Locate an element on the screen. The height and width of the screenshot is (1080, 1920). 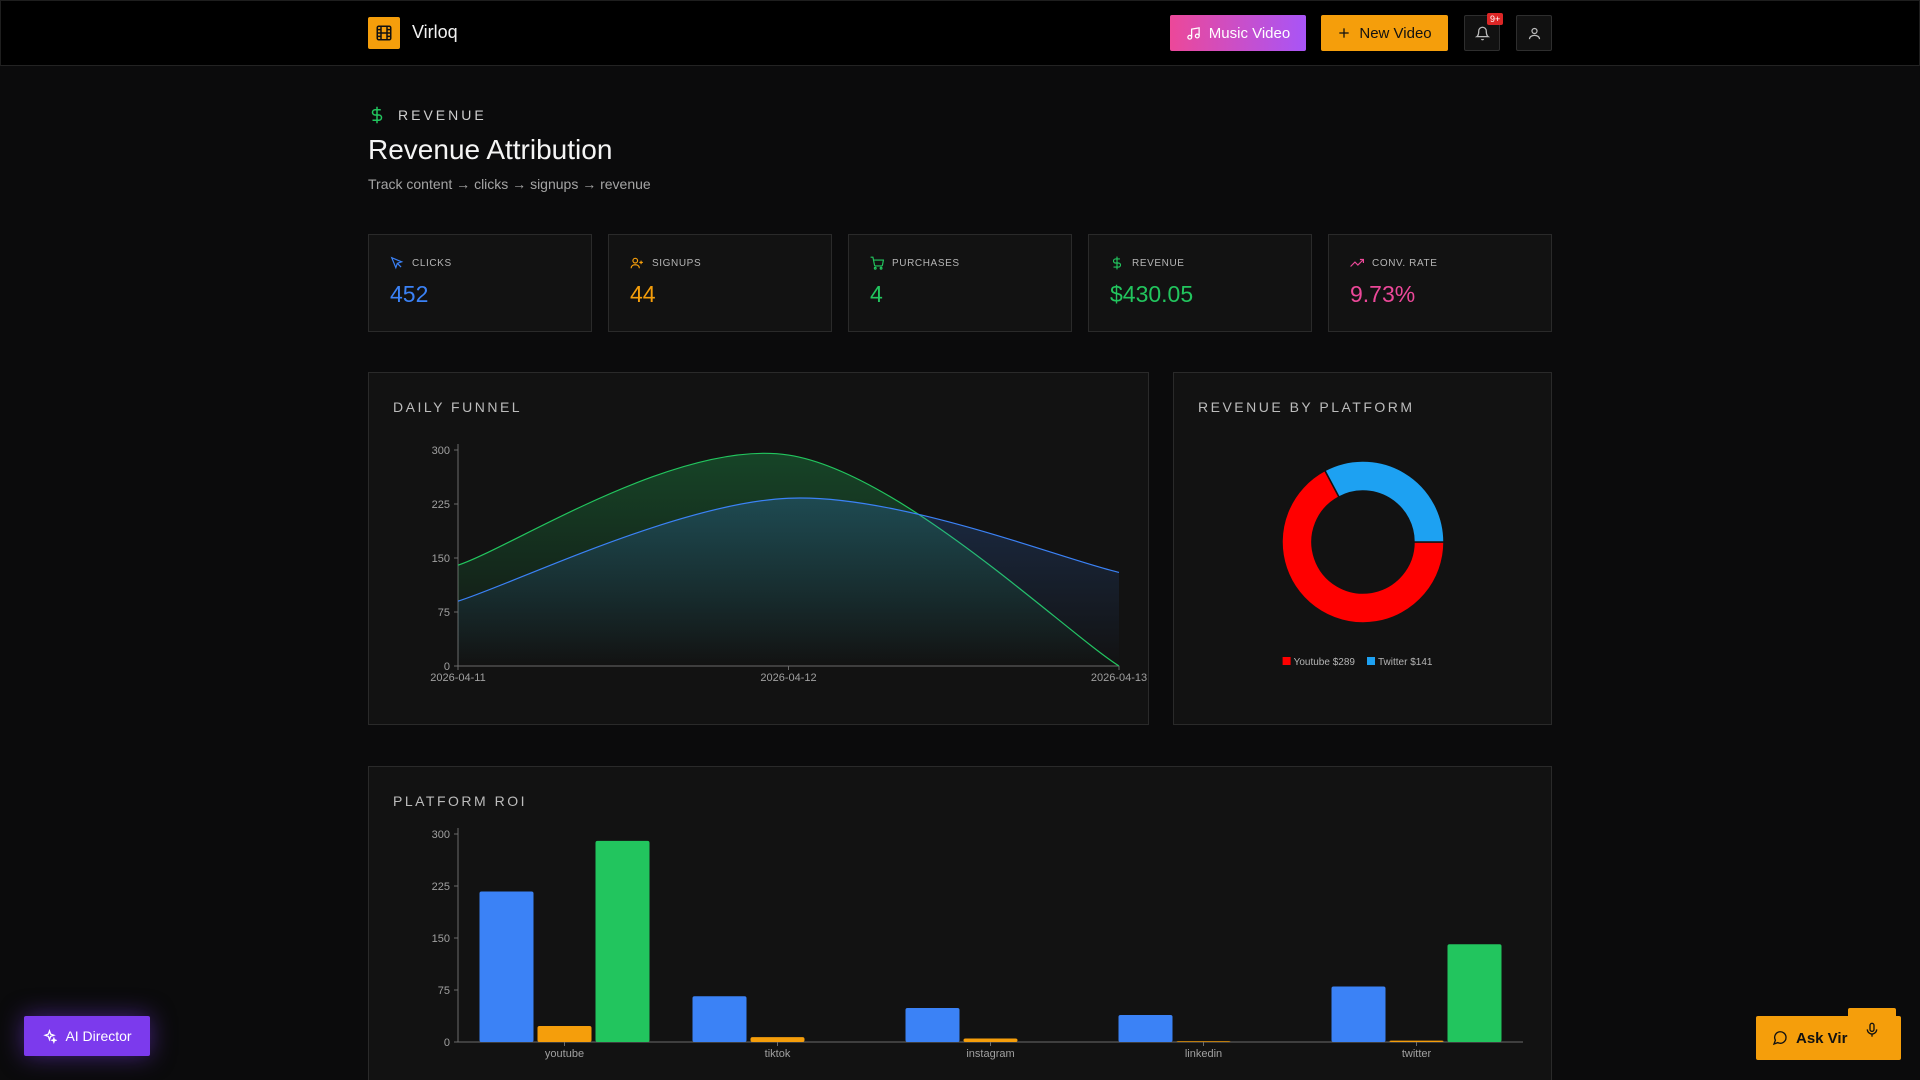
ask-virl-label: Ask Virl is located at coordinates (1824, 1038).